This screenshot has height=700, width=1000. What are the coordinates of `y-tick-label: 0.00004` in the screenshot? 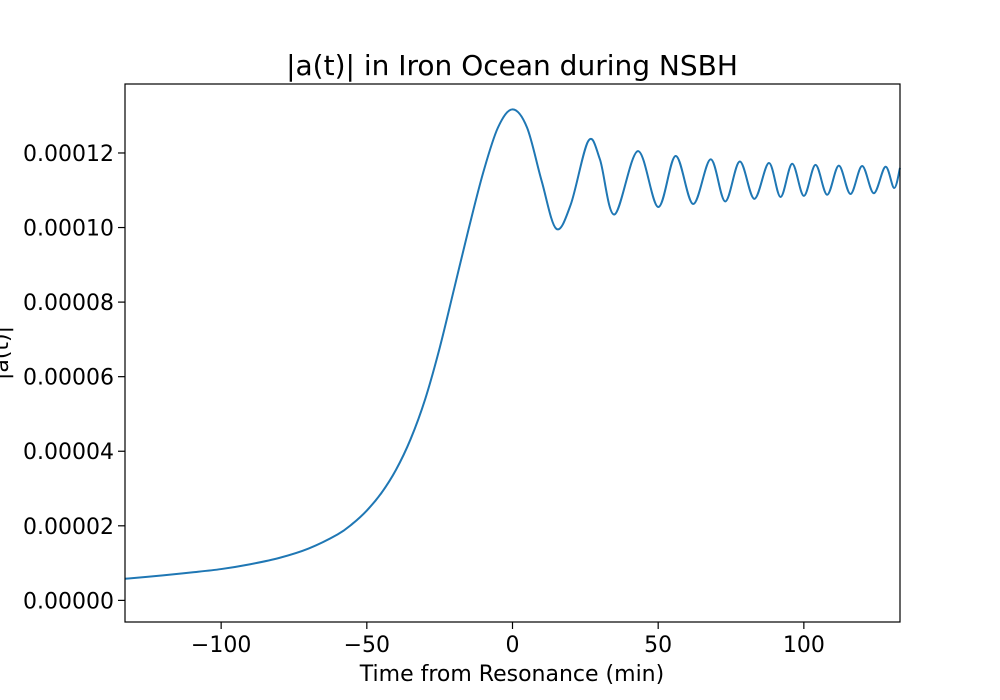 It's located at (68, 452).